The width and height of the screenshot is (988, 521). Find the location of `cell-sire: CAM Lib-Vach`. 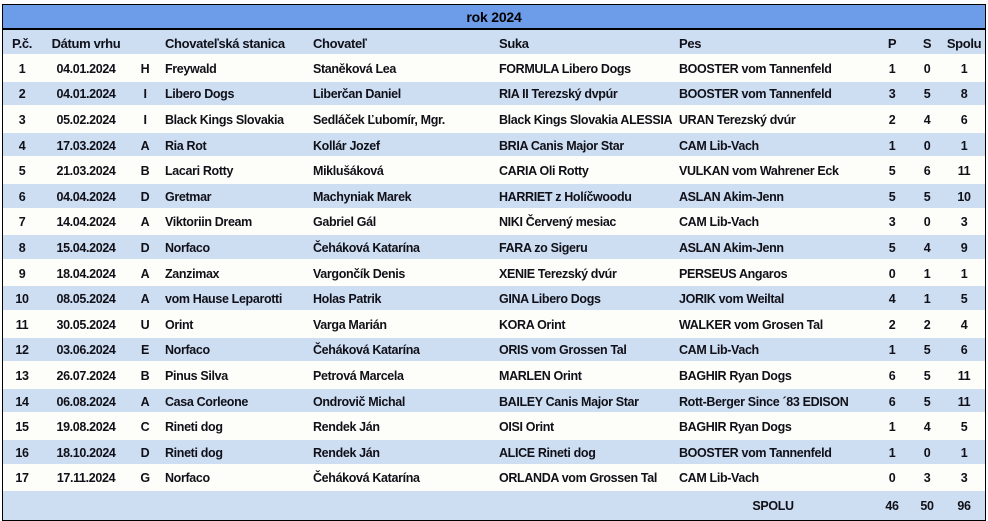

cell-sire: CAM Lib-Vach is located at coordinates (719, 350).